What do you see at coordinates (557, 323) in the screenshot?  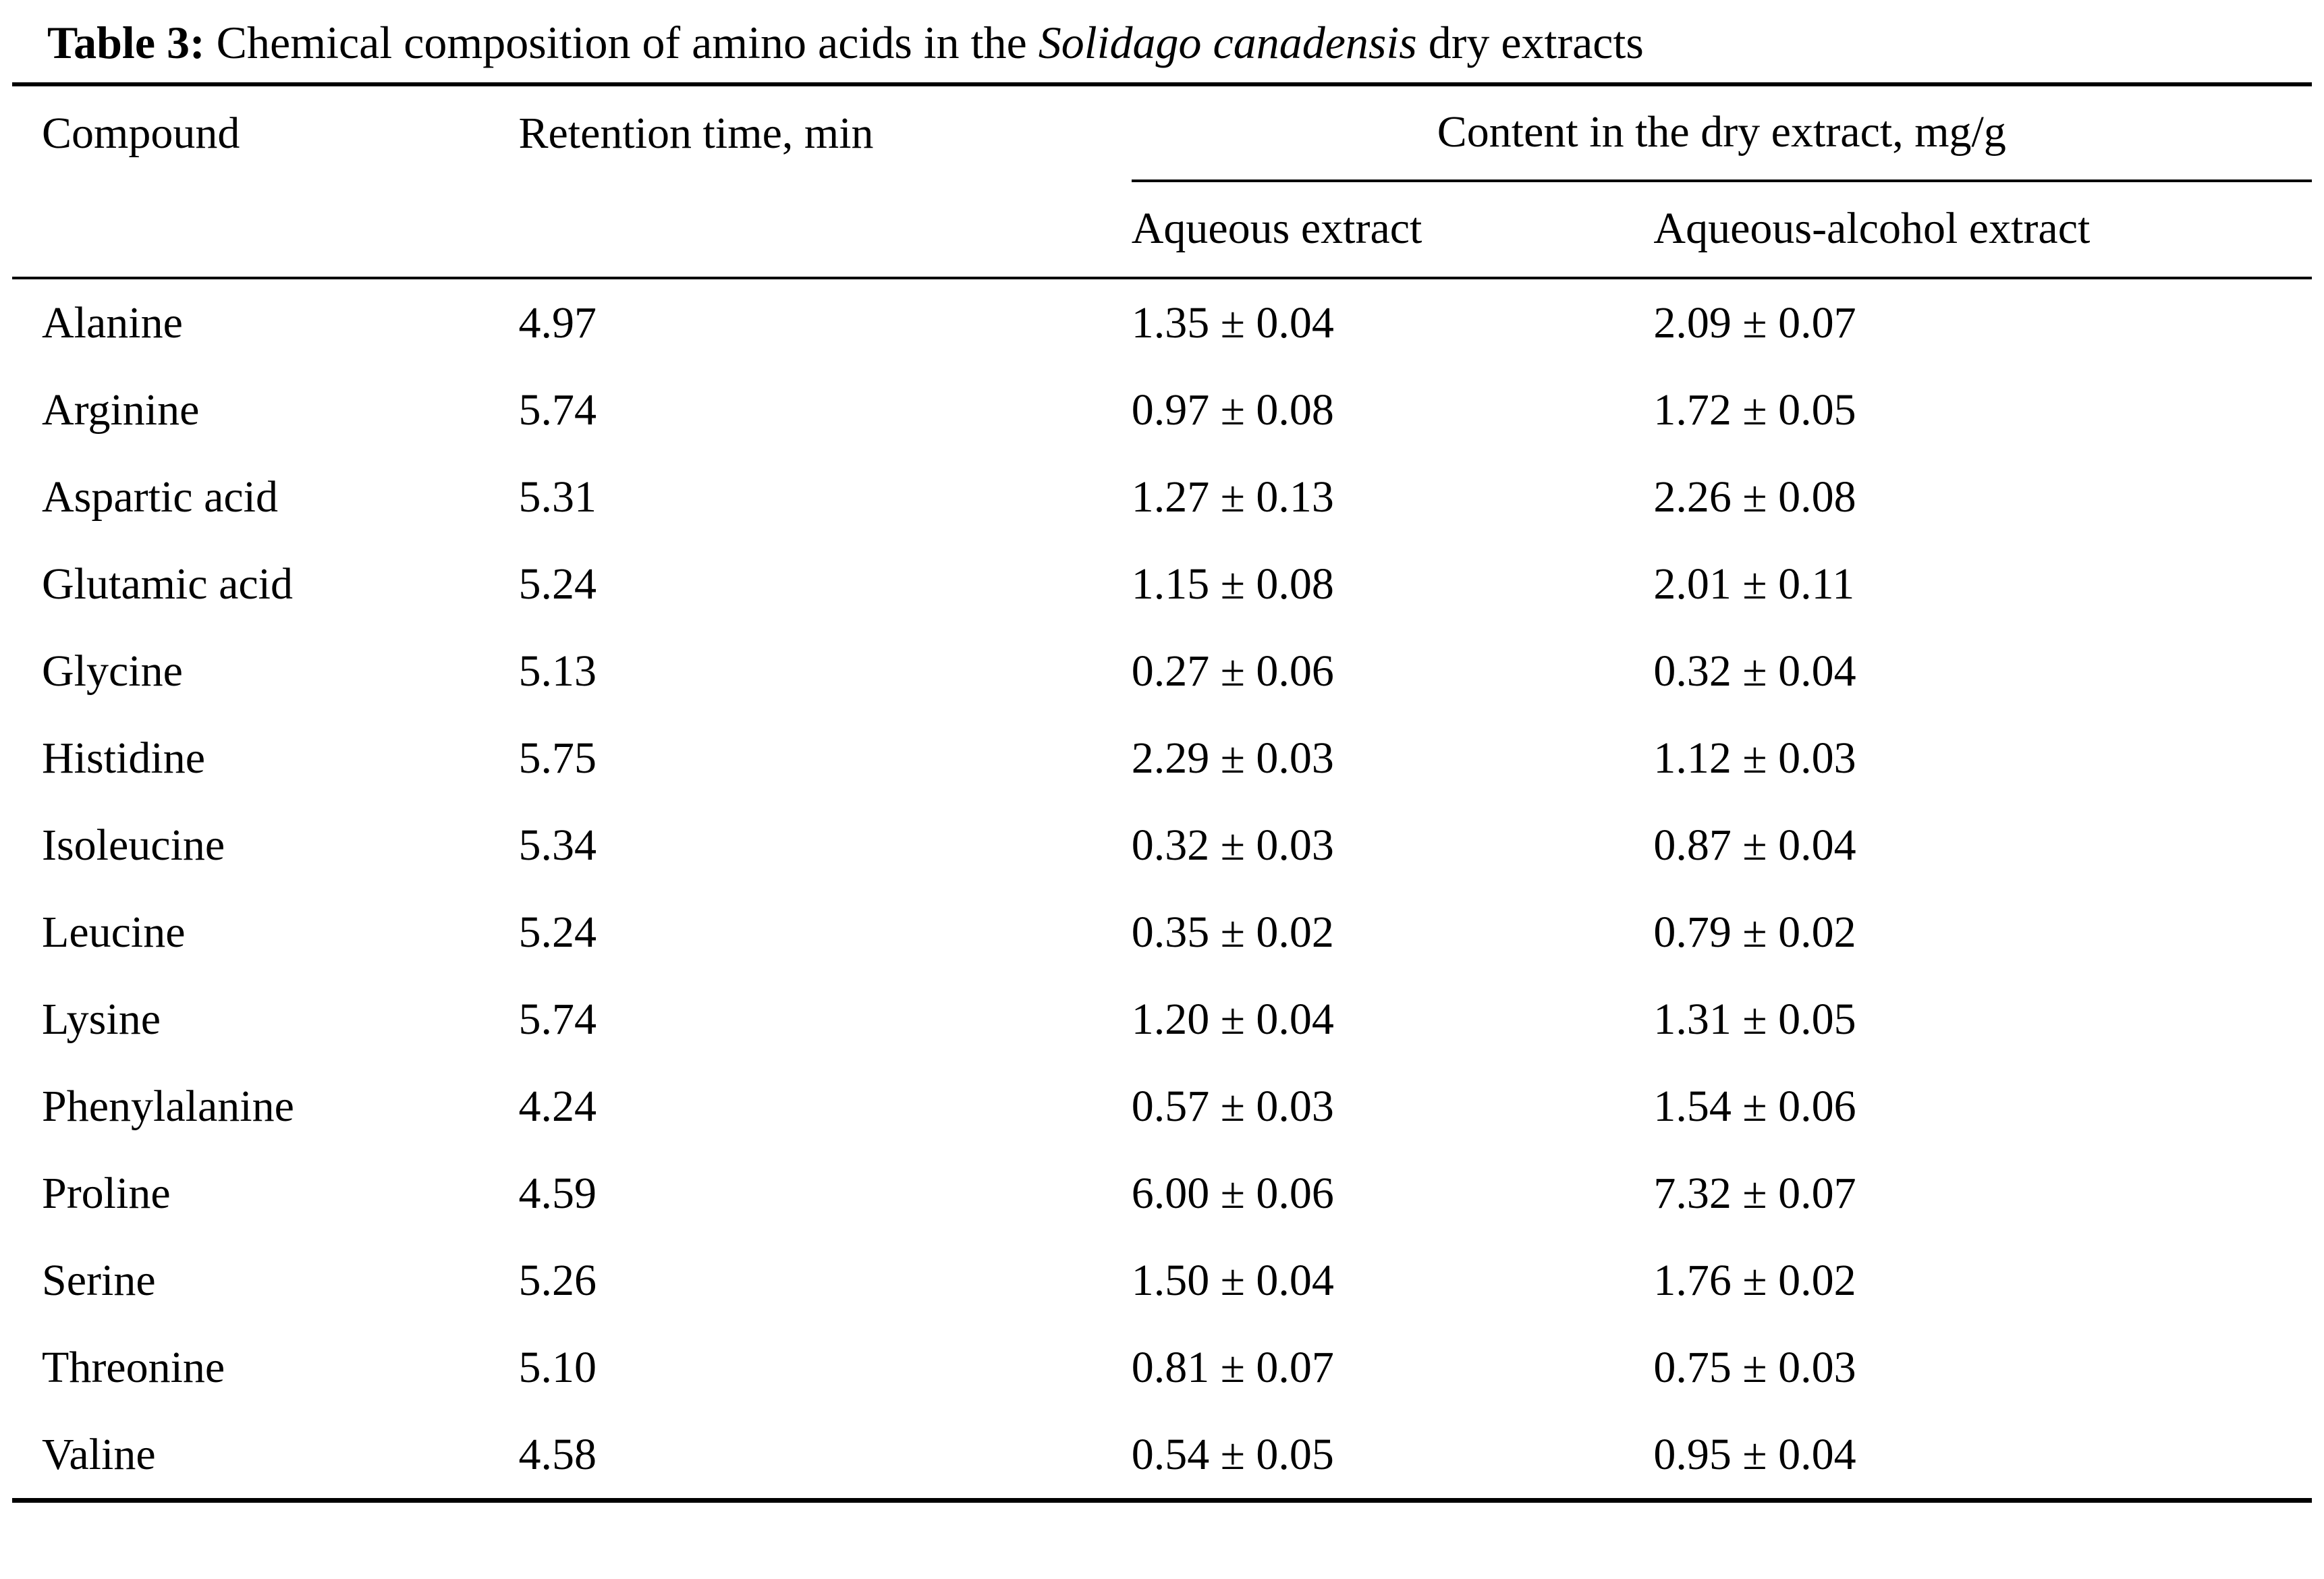 I see `cell-retention-time: 4.97` at bounding box center [557, 323].